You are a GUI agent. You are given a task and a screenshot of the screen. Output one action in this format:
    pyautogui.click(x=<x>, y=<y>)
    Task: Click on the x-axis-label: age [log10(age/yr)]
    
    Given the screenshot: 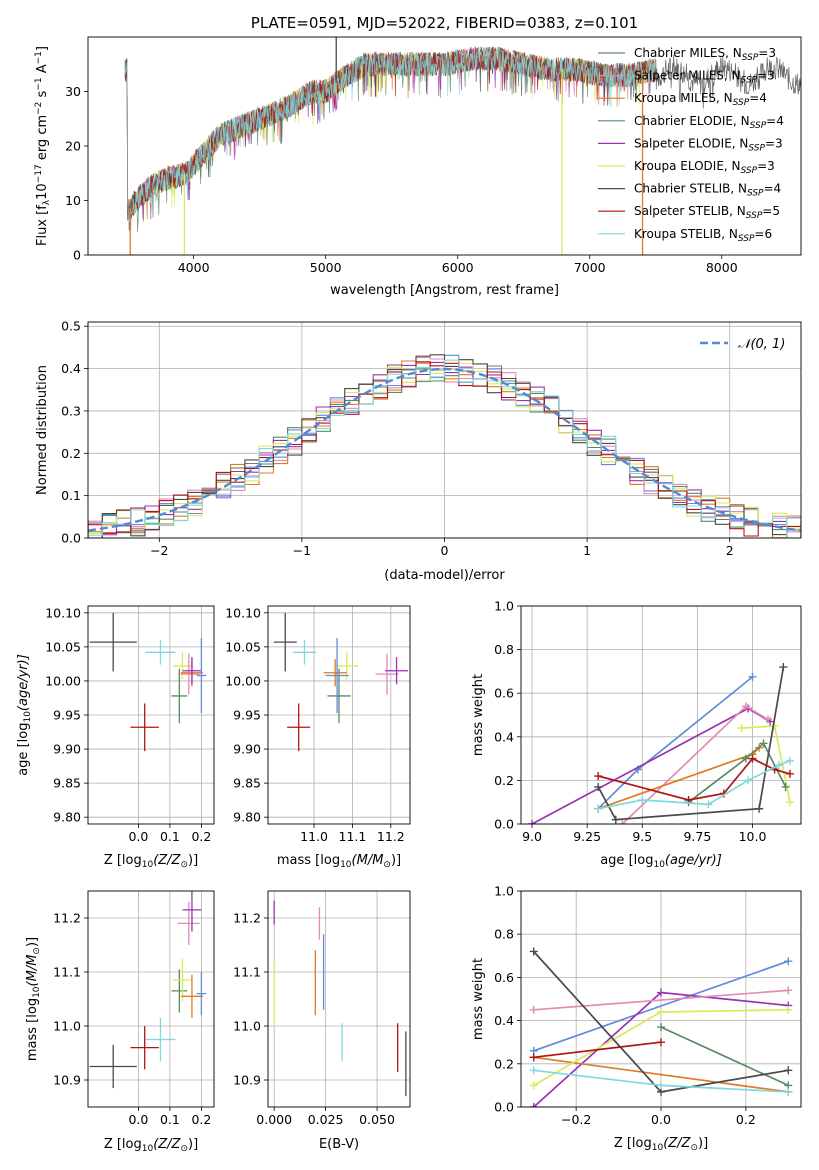 What is the action you would take?
    pyautogui.click(x=661, y=861)
    